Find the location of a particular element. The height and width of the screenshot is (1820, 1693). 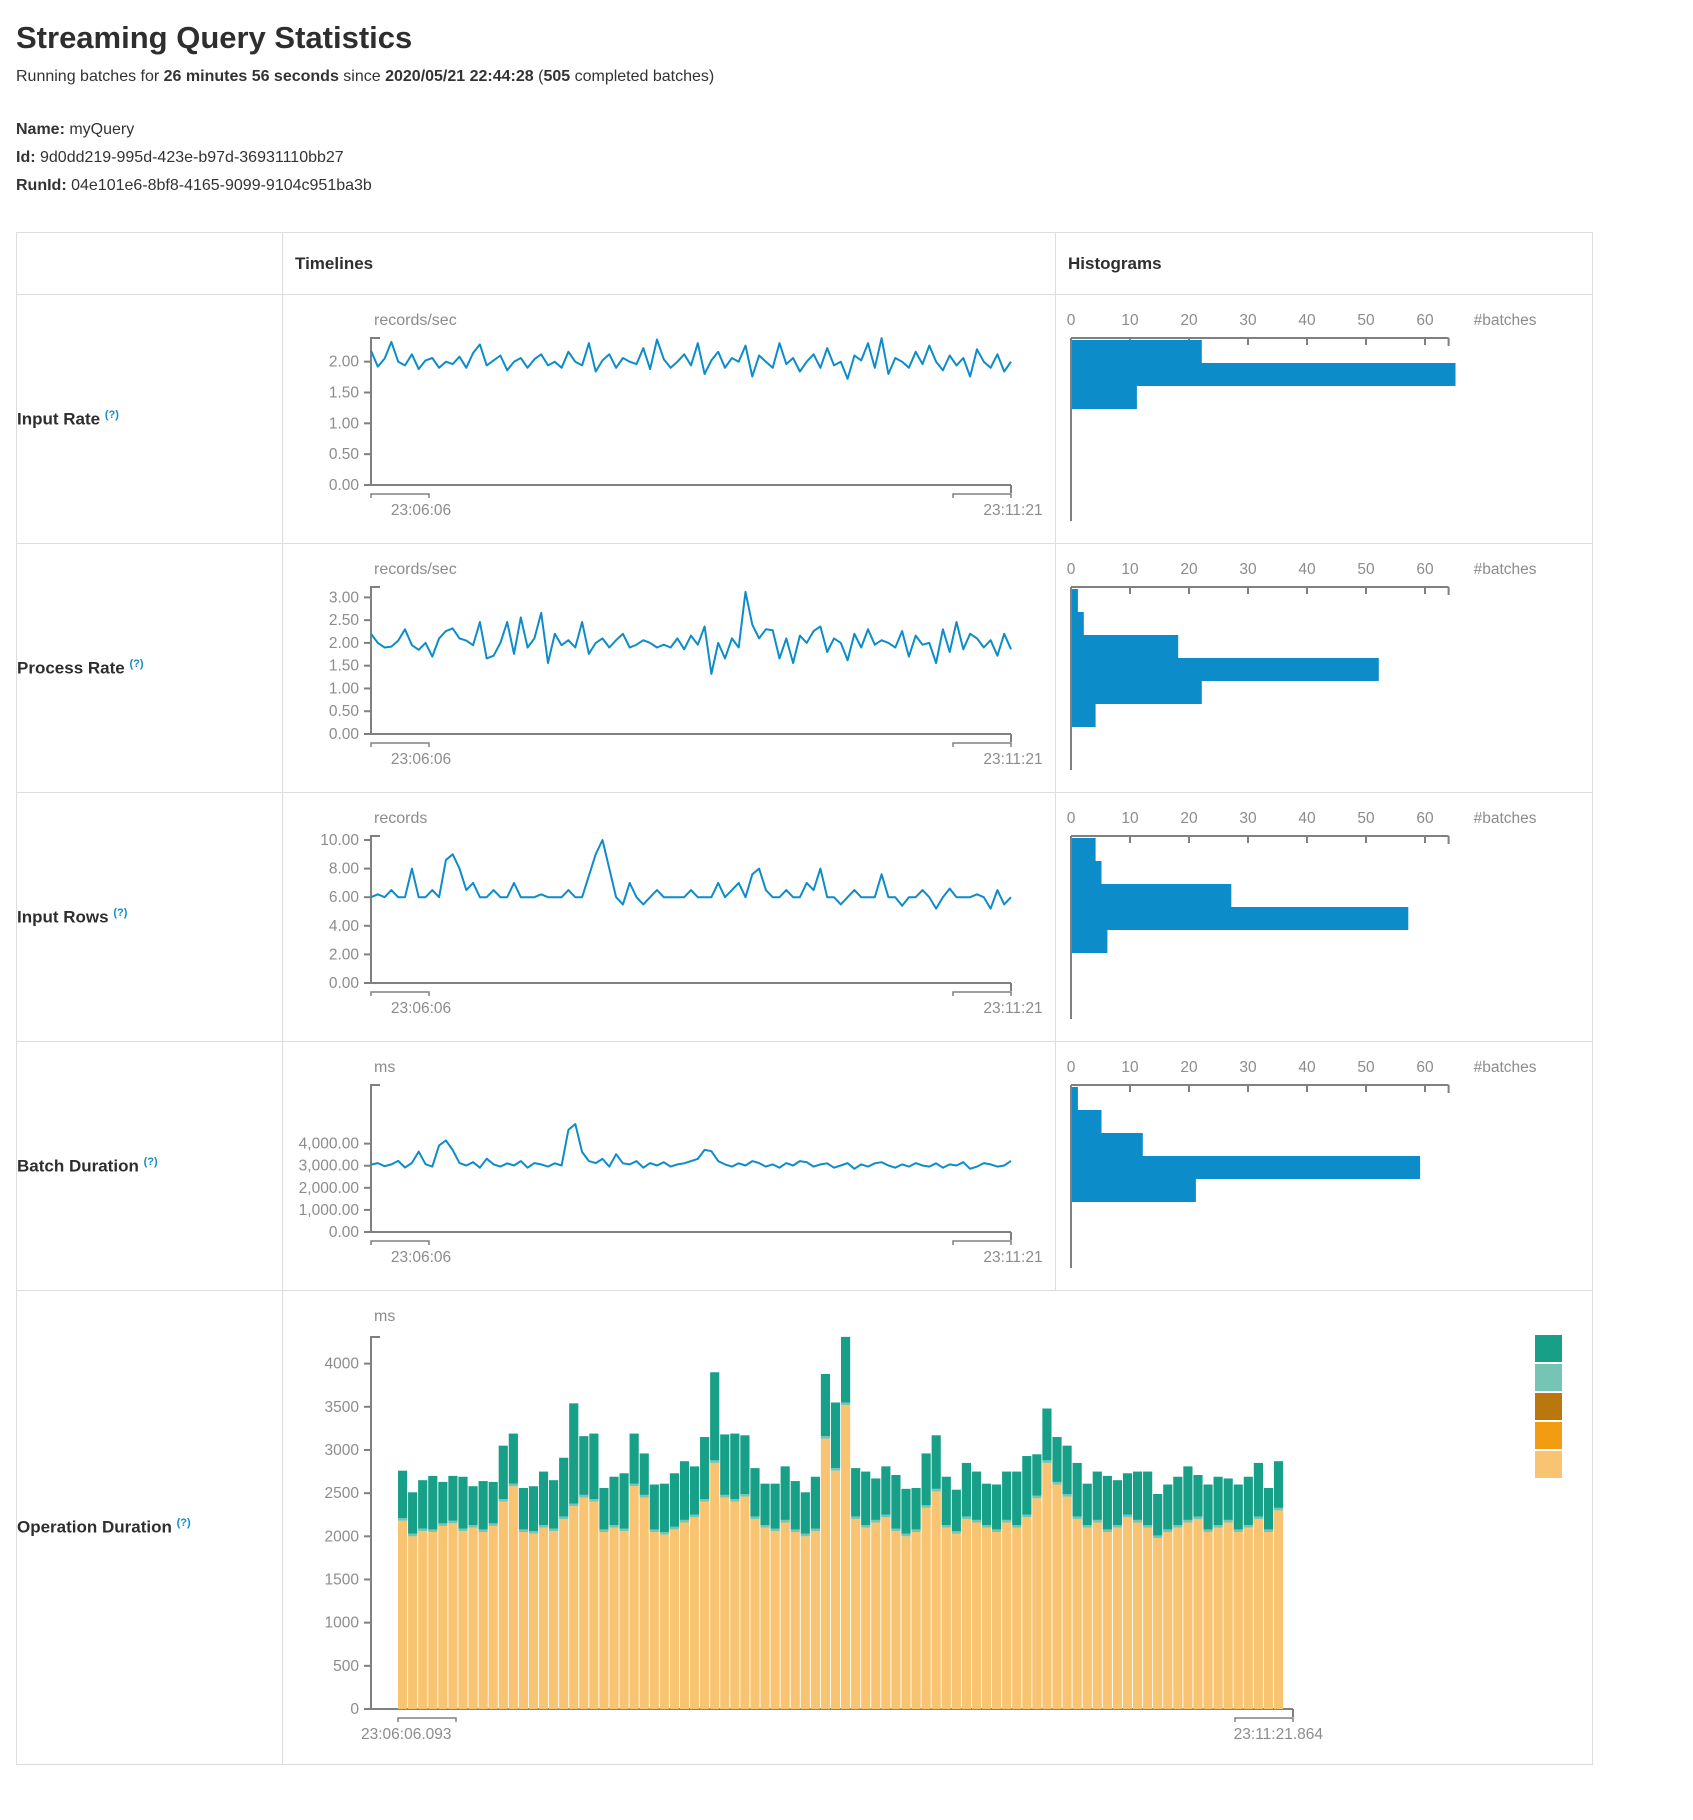

svg-text: 1,000.00 is located at coordinates (329, 1210).